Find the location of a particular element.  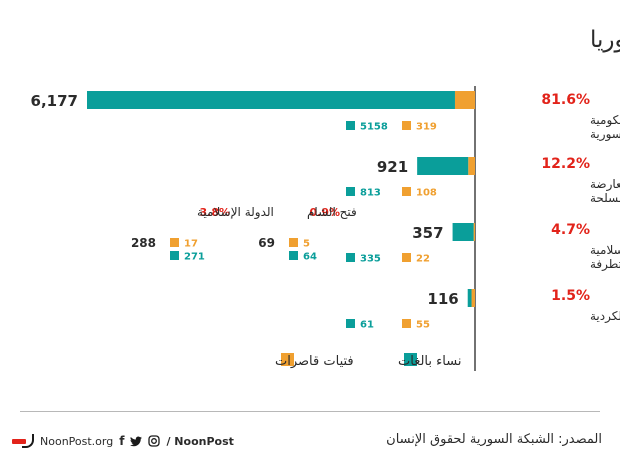

site-name: NoonPost.org is located at coordinates (77, 441).